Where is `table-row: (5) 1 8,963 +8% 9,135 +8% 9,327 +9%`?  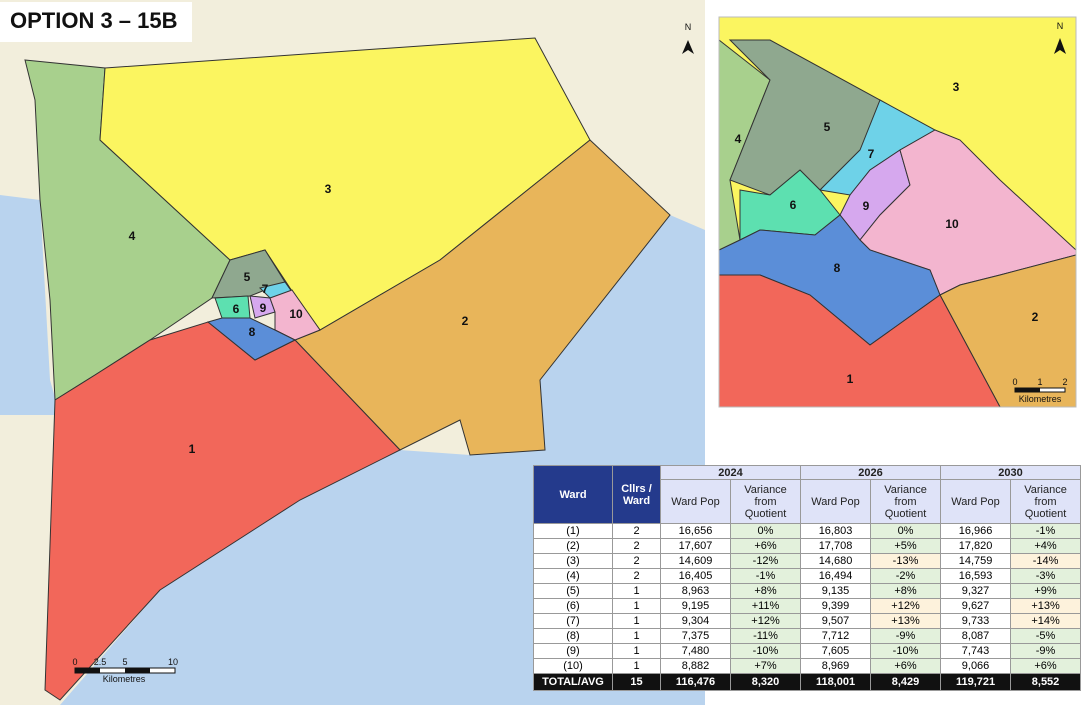
table-row: (5) 1 8,963 +8% 9,135 +8% 9,327 +9% is located at coordinates (807, 591).